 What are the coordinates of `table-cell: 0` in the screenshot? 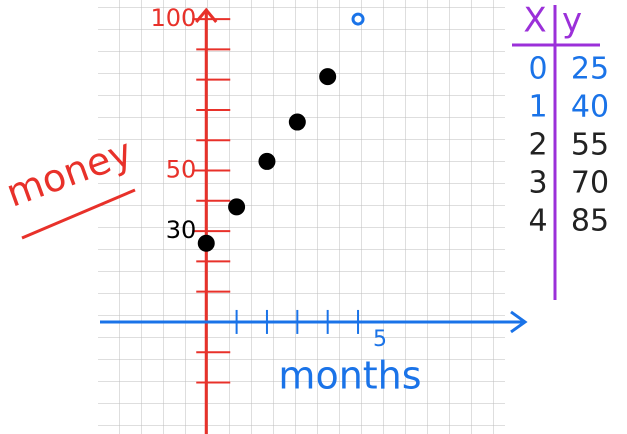 It's located at (537, 69).